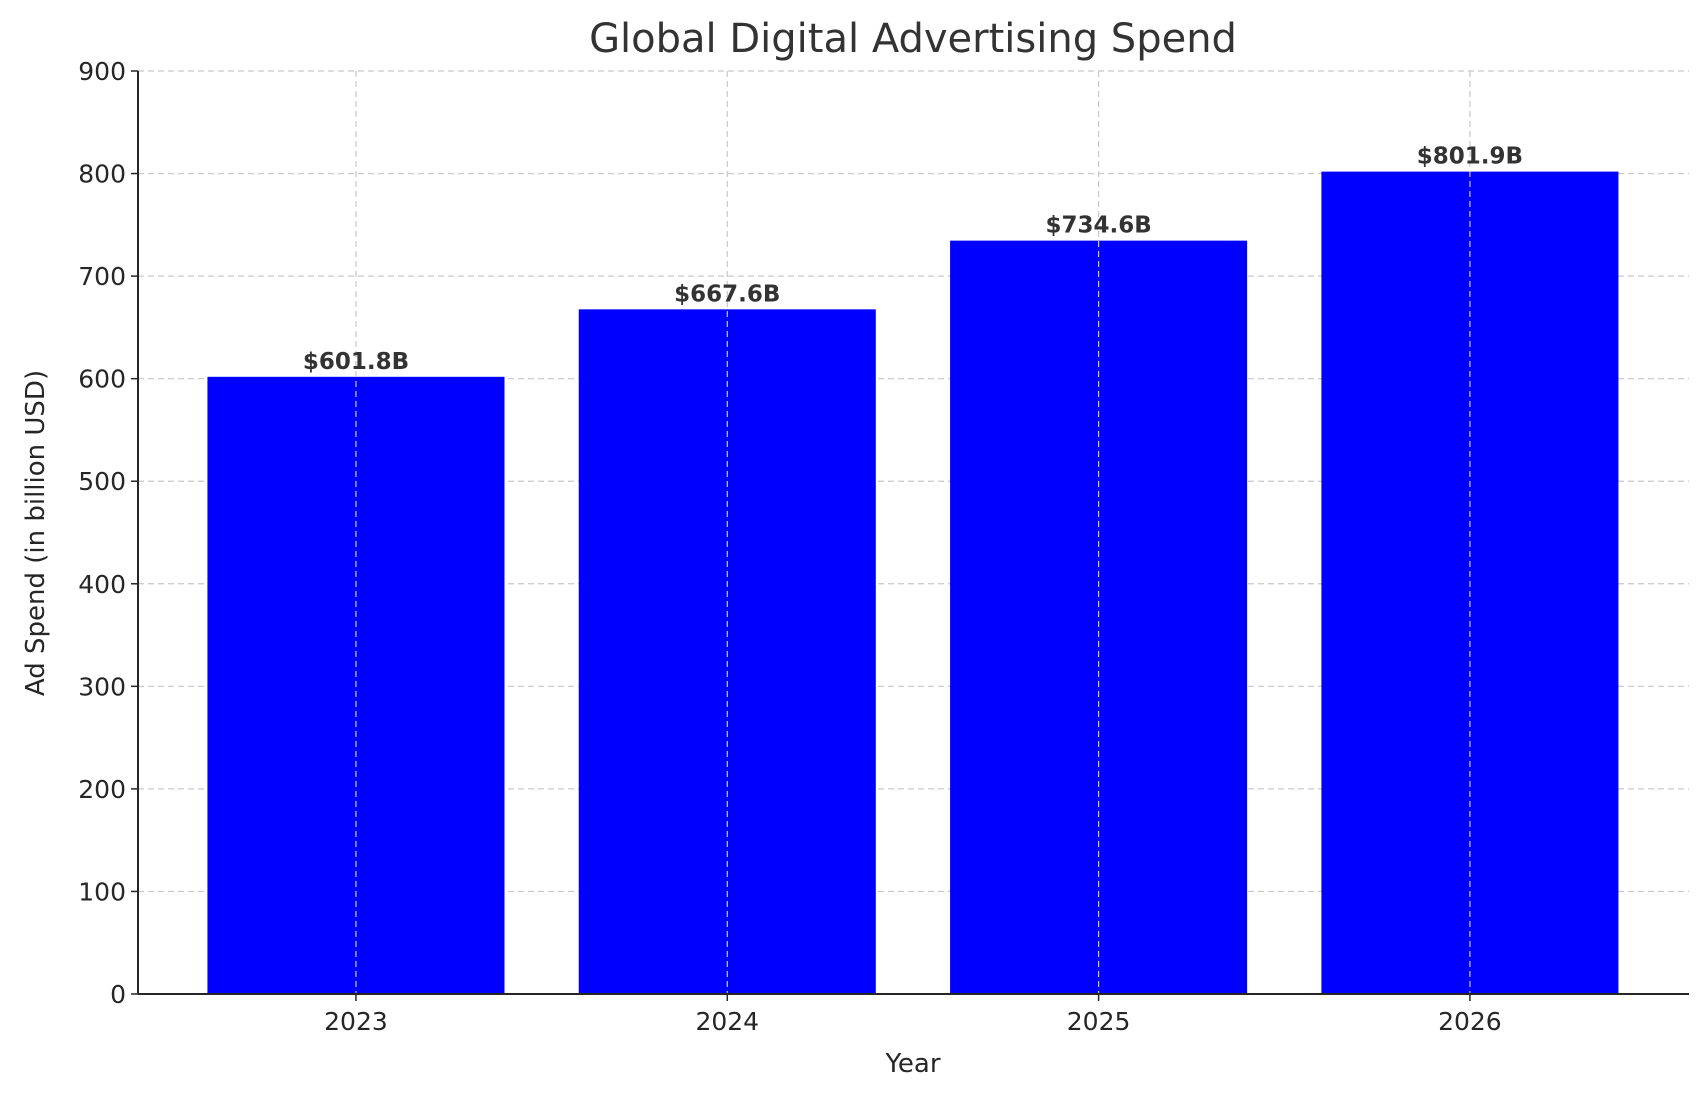  Describe the element at coordinates (912, 1064) in the screenshot. I see `x-axis-label: Year` at that location.